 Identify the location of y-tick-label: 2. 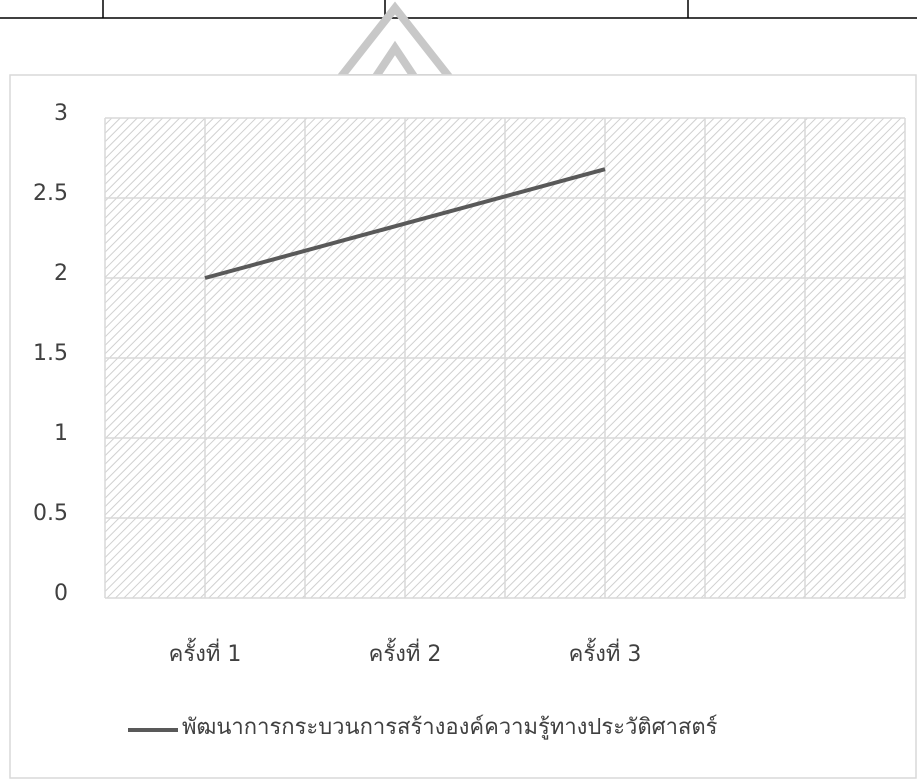
(61, 273).